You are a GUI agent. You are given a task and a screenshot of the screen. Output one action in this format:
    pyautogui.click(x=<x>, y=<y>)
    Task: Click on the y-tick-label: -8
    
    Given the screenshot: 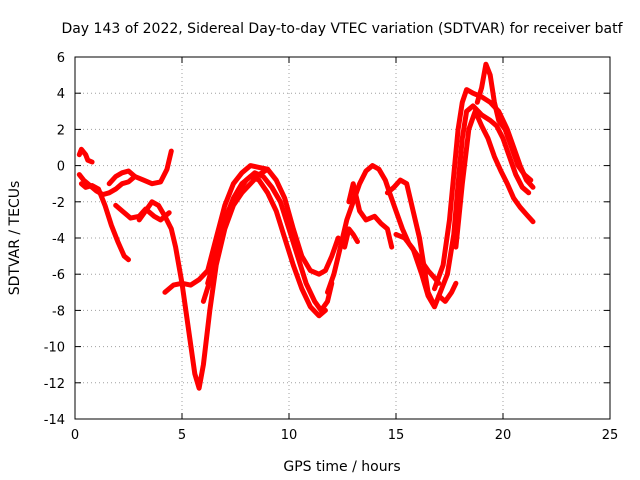 What is the action you would take?
    pyautogui.click(x=58, y=311)
    